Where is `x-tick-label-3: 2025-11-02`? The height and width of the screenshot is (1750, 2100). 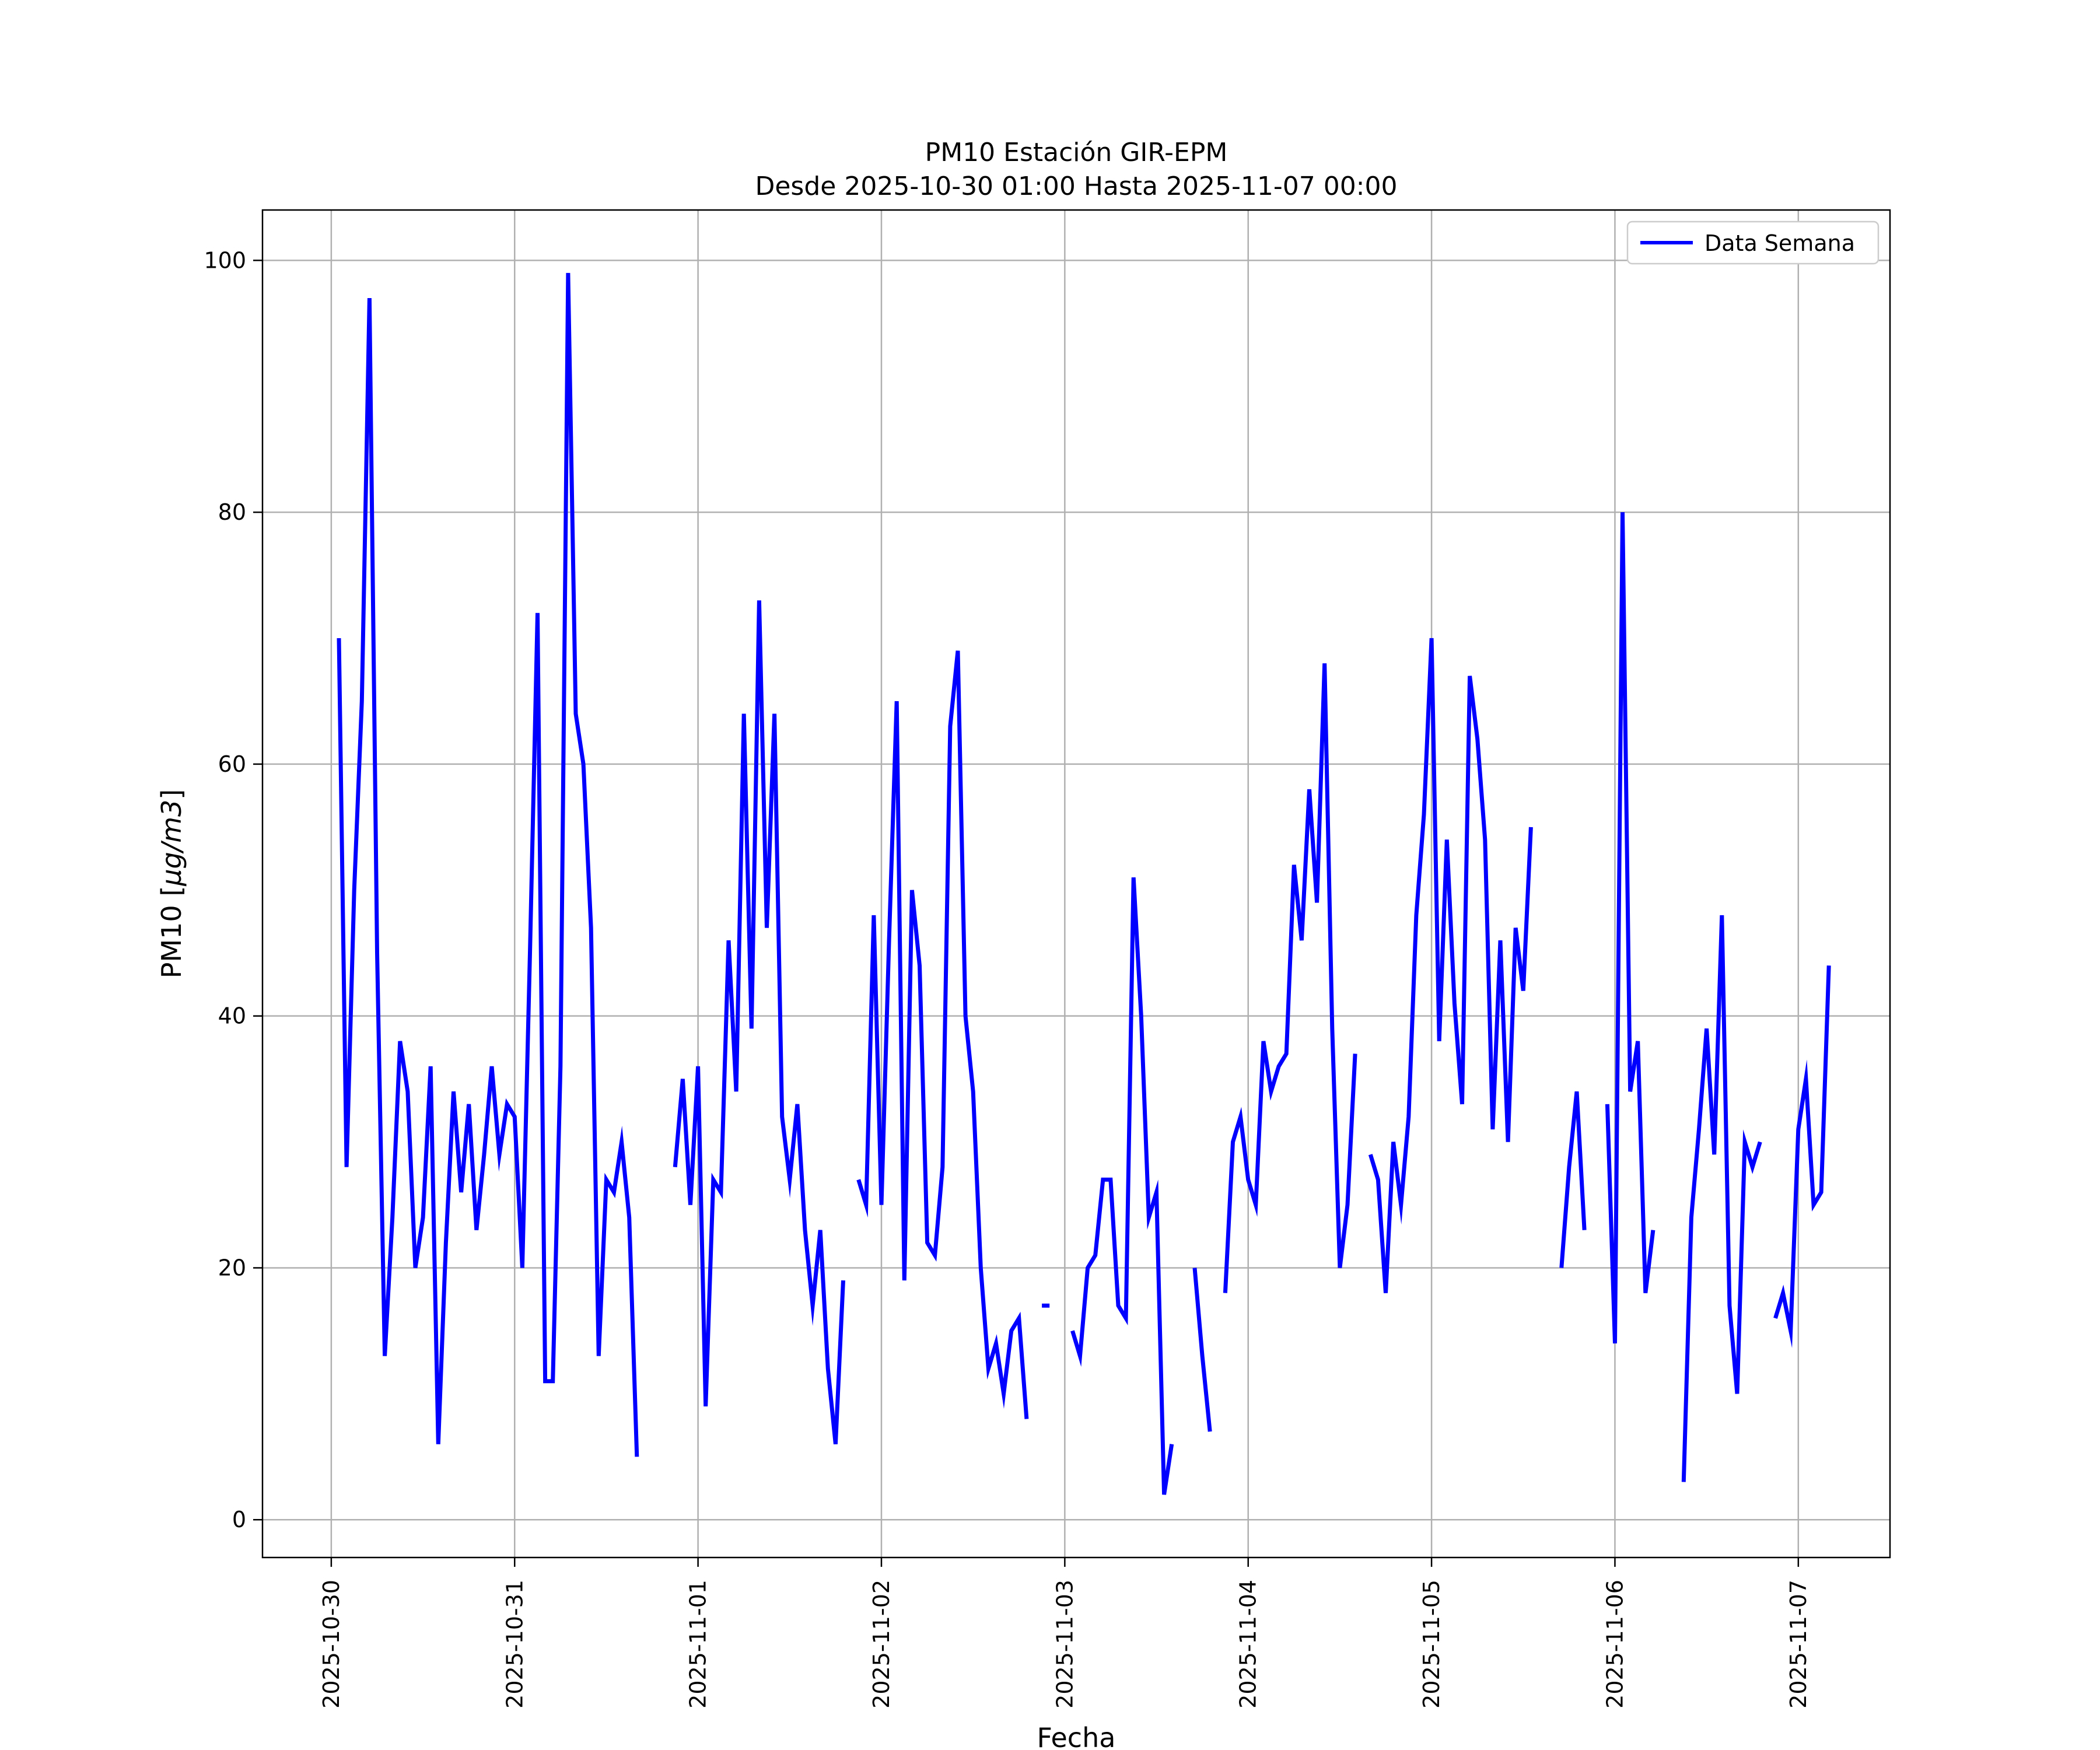
x-tick-label-3: 2025-11-02 is located at coordinates (881, 1644).